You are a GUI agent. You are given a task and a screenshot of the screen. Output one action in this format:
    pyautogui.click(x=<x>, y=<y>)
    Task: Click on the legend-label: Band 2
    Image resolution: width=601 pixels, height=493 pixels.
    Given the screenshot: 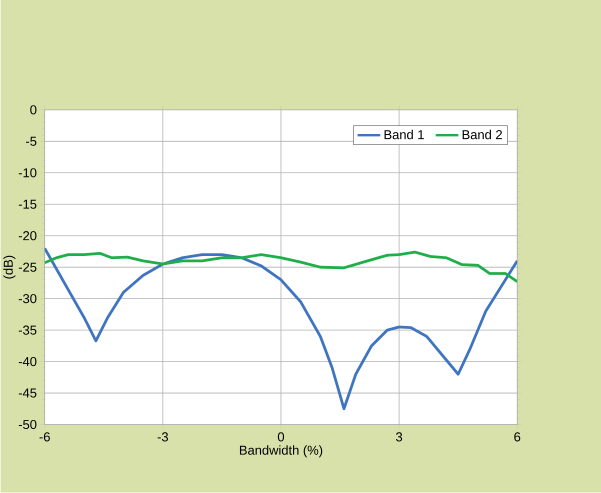 What is the action you would take?
    pyautogui.click(x=482, y=135)
    